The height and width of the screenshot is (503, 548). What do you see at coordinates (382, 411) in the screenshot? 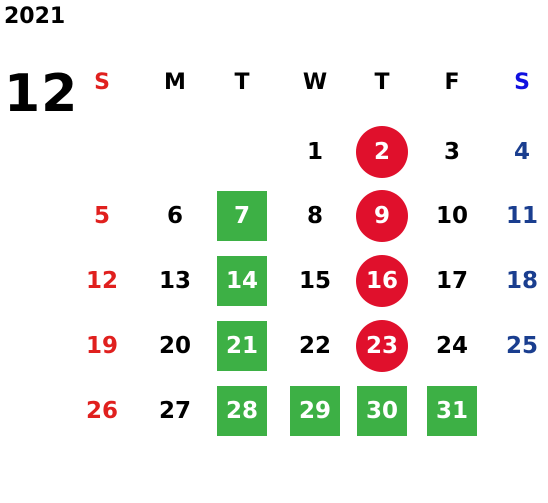
I see `day-cell-30: 30` at bounding box center [382, 411].